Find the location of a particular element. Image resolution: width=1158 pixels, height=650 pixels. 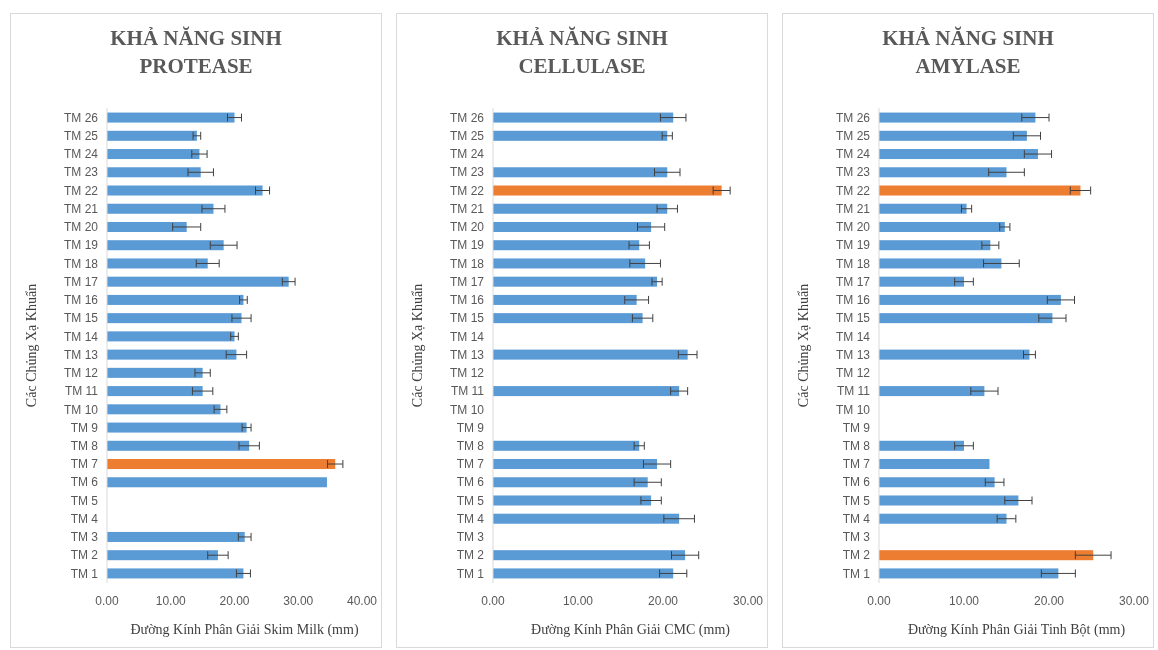

chart-title: KHẢ NĂNG SINH AMYLASE is located at coordinates (968, 52).